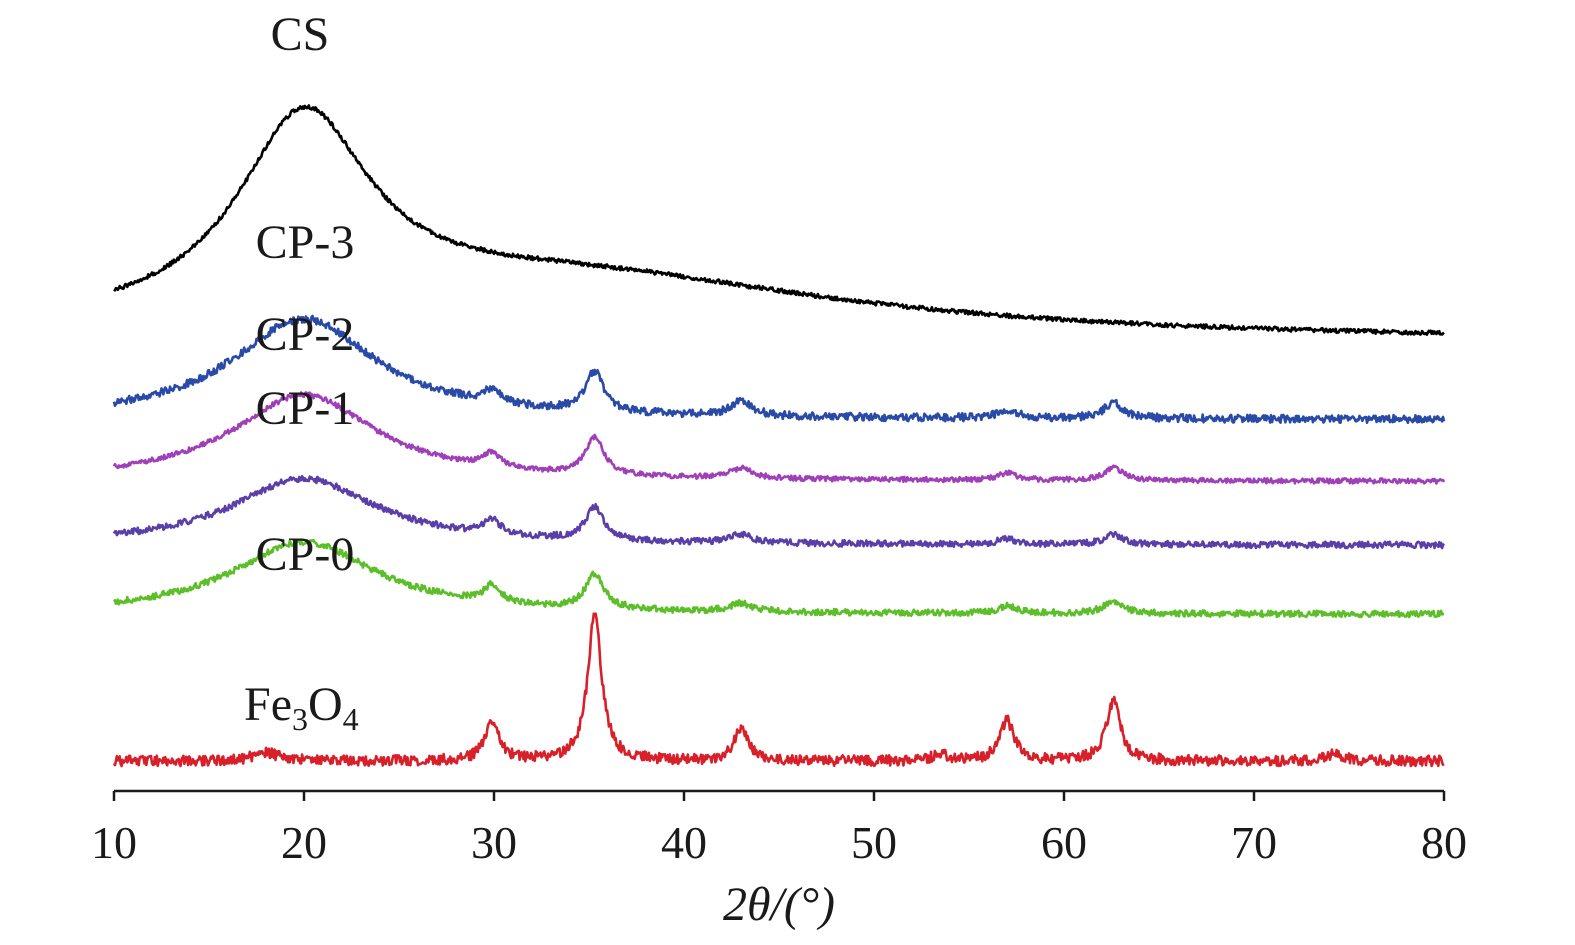 This screenshot has width=1575, height=945. What do you see at coordinates (304, 842) in the screenshot?
I see `x-tick-label: 20` at bounding box center [304, 842].